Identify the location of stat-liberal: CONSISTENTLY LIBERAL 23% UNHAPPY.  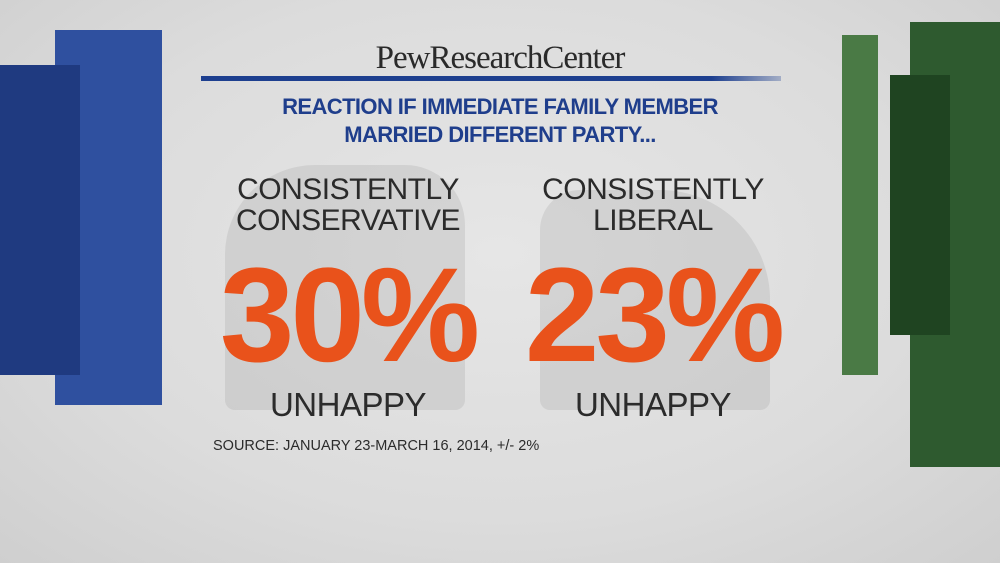
(653, 299).